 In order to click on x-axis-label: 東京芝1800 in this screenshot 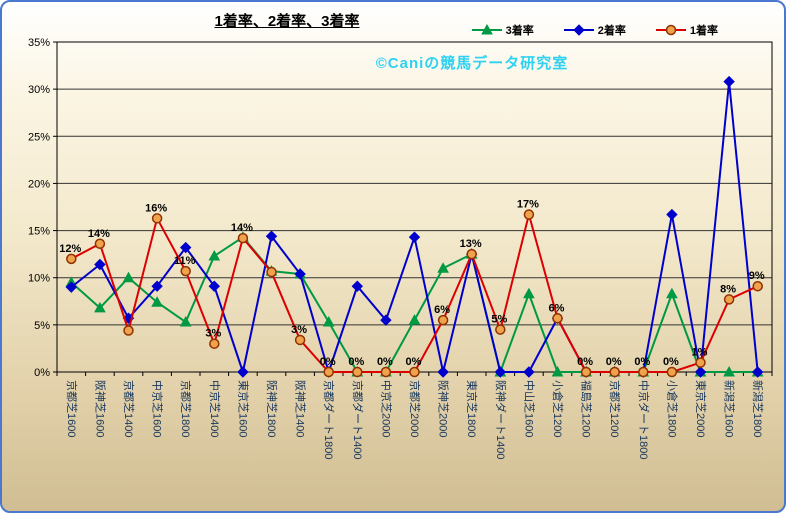, I will do `click(472, 408)`.